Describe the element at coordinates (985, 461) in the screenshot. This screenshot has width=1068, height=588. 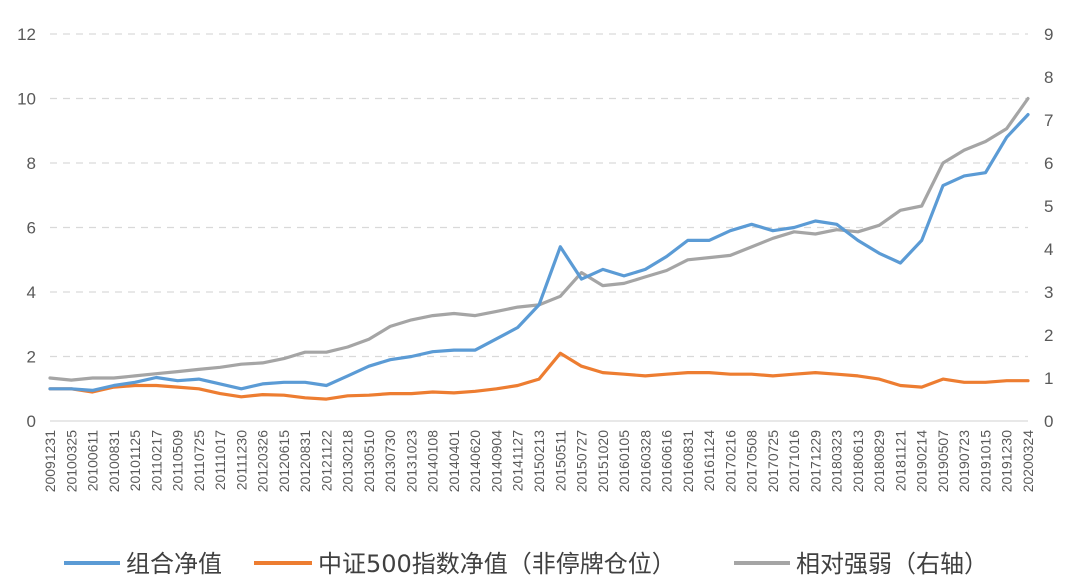
I see `x-tick-label: 20191015` at that location.